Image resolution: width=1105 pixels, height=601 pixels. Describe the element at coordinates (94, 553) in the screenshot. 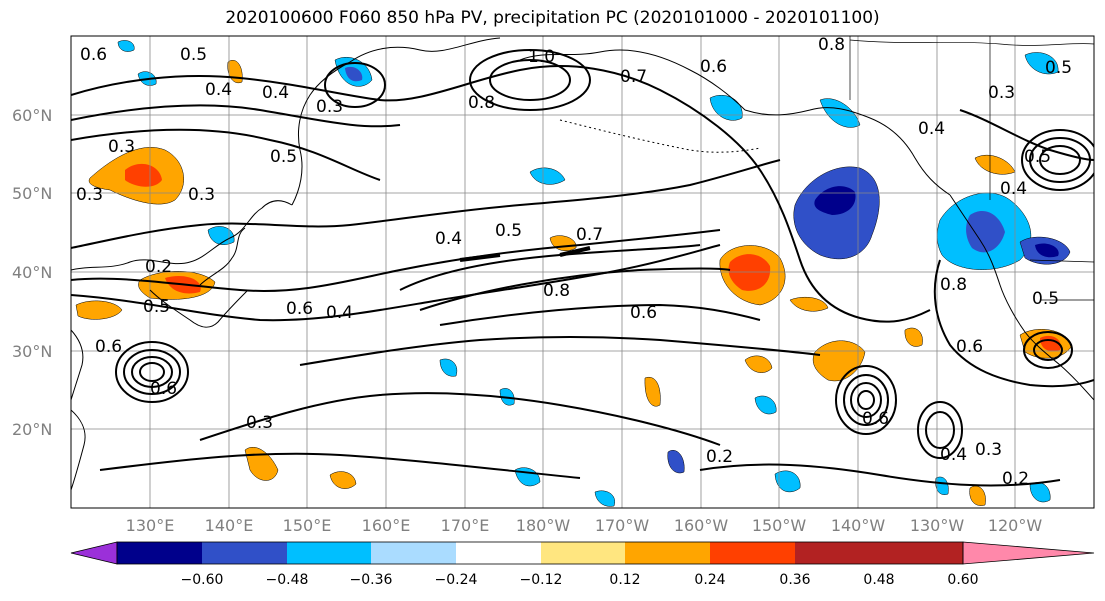

I see `colorbar-extend-min` at that location.